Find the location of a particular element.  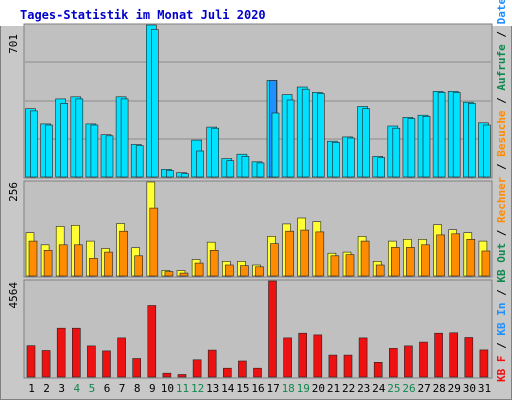

day-label: 24 is located at coordinates (379, 388).